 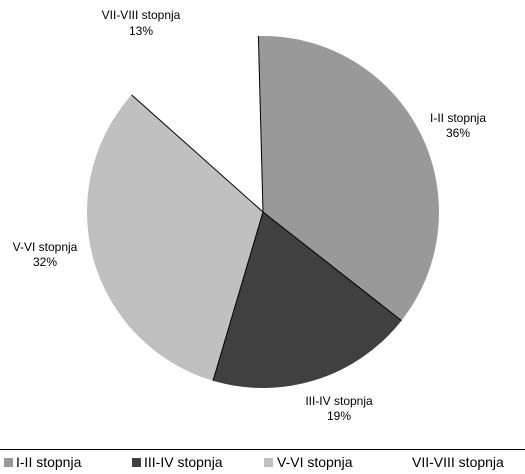 What do you see at coordinates (45, 247) in the screenshot?
I see `slice-label-2-name: V-VI stopnja` at bounding box center [45, 247].